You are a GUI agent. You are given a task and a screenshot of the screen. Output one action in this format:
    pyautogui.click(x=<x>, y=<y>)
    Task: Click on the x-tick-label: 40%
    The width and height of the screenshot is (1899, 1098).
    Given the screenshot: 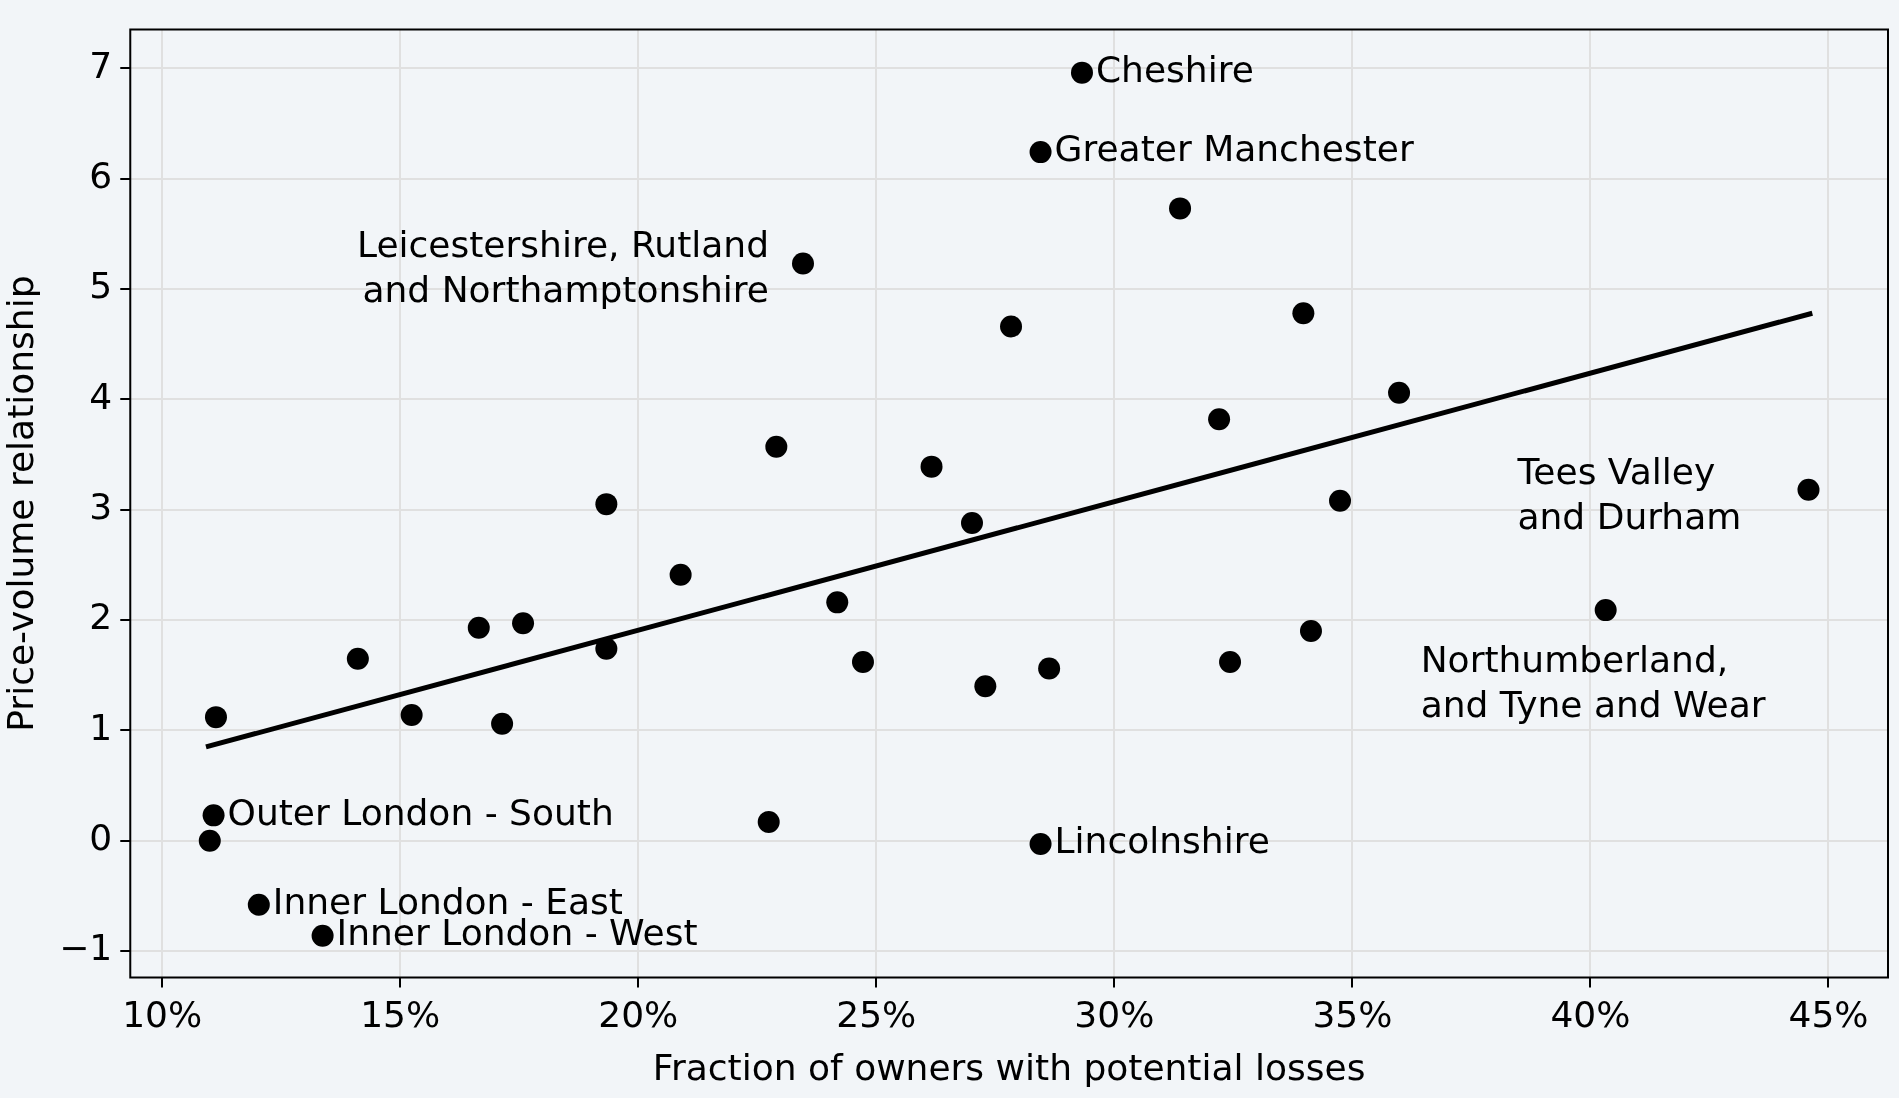 What is the action you would take?
    pyautogui.click(x=1590, y=1014)
    